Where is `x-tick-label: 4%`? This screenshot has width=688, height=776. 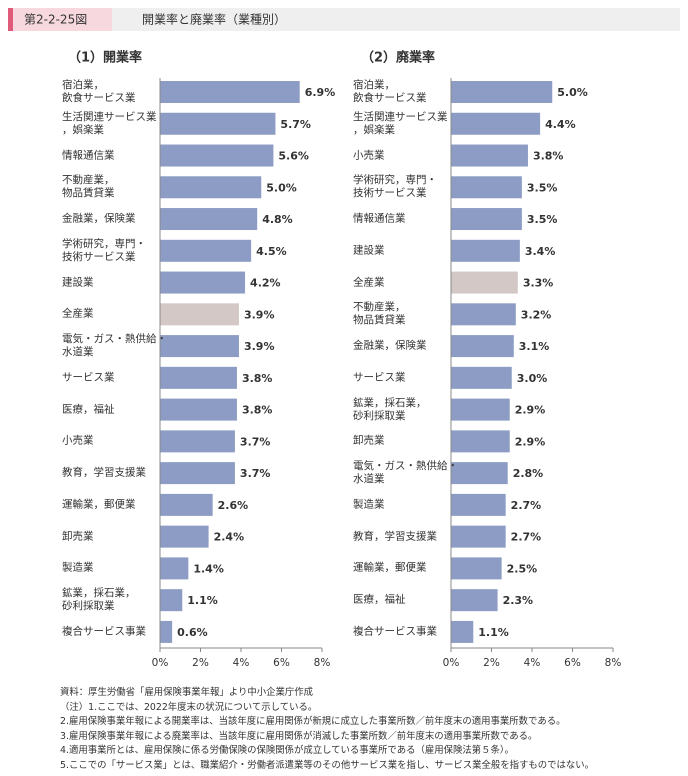
x-tick-label: 4% is located at coordinates (532, 663).